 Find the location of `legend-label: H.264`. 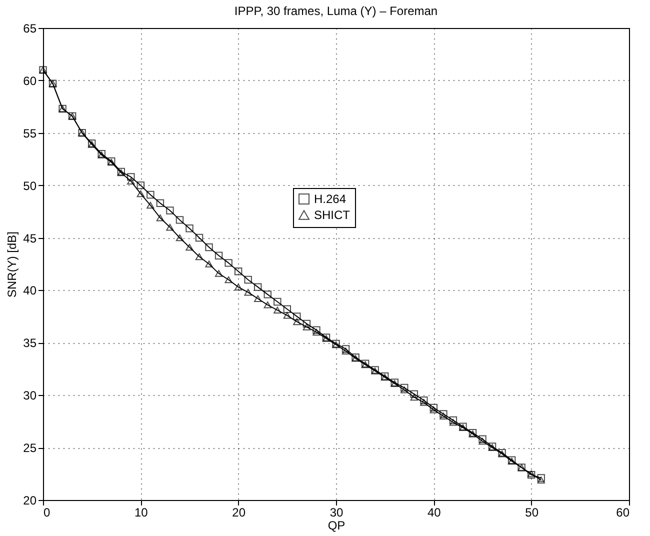

legend-label: H.264 is located at coordinates (330, 199).